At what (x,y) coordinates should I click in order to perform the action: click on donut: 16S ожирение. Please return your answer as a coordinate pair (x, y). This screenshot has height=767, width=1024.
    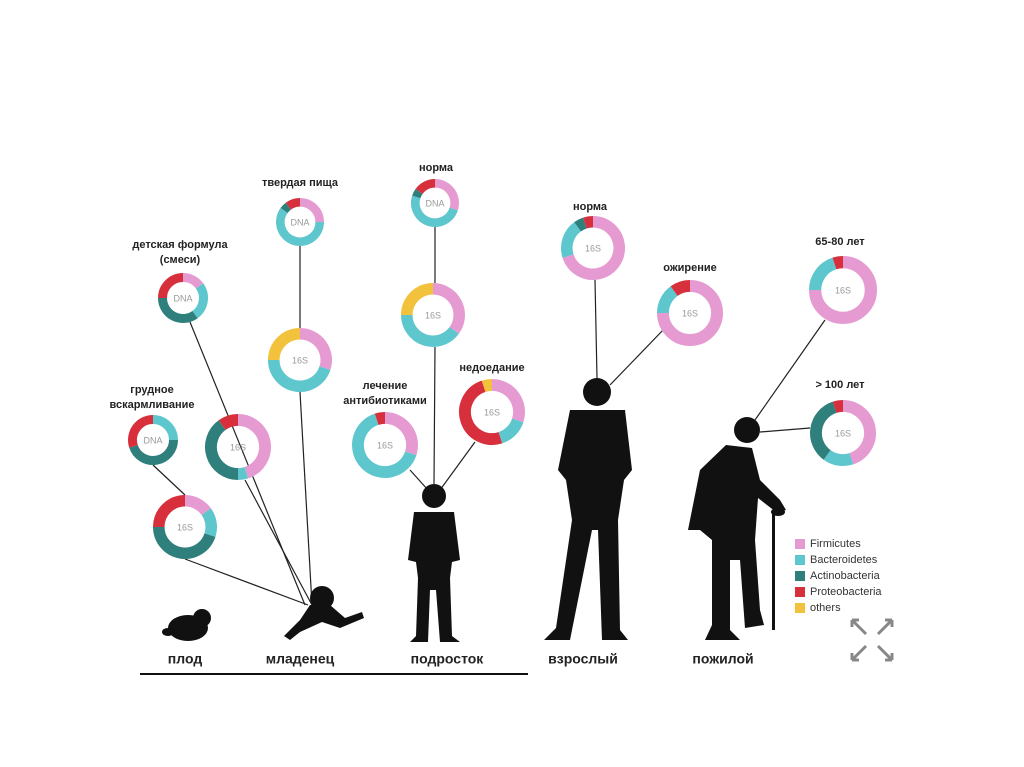
    Looking at the image, I should click on (690, 304).